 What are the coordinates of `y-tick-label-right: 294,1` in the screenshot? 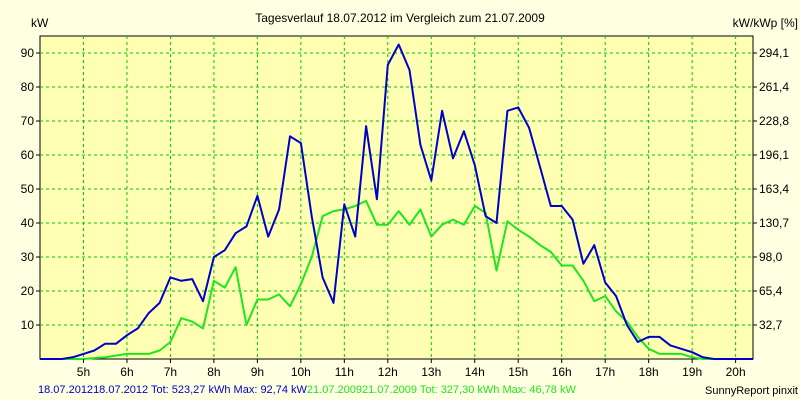 It's located at (774, 53).